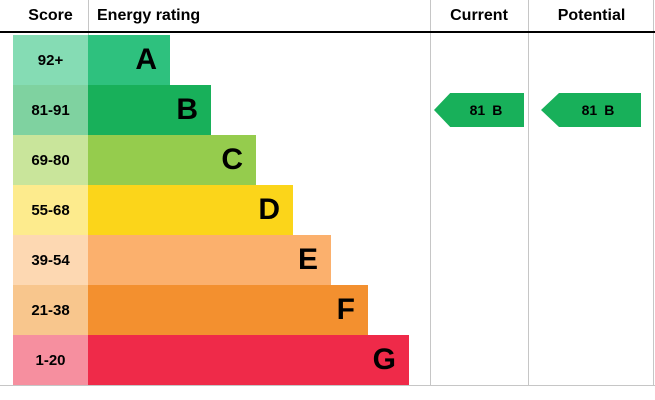  I want to click on score-range-a: 92+, so click(50, 60).